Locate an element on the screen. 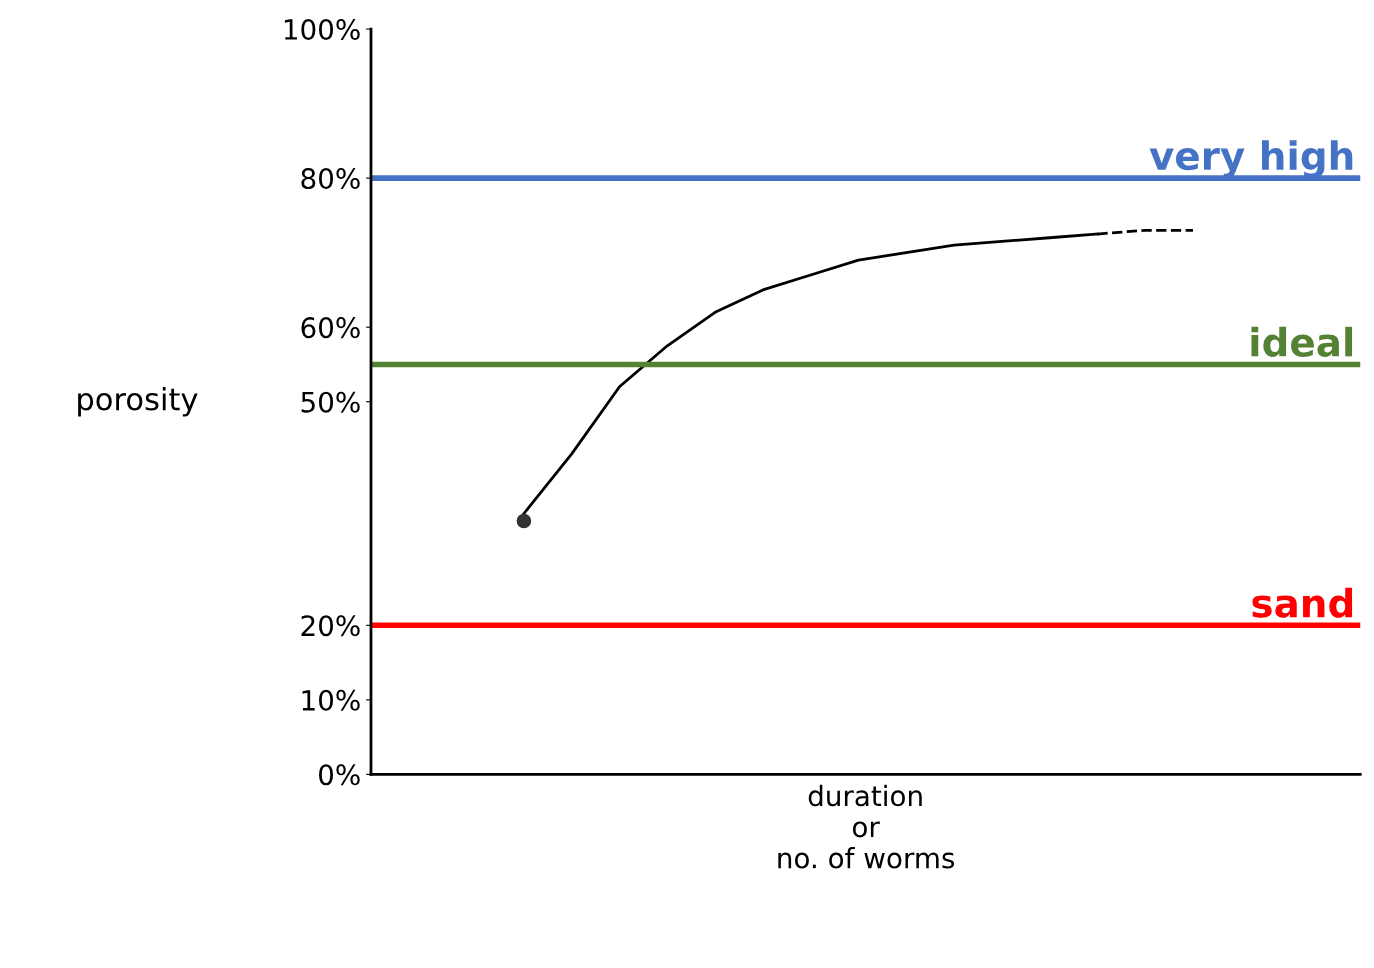 The image size is (1374, 968). y-tick-label: 100% is located at coordinates (322, 29).